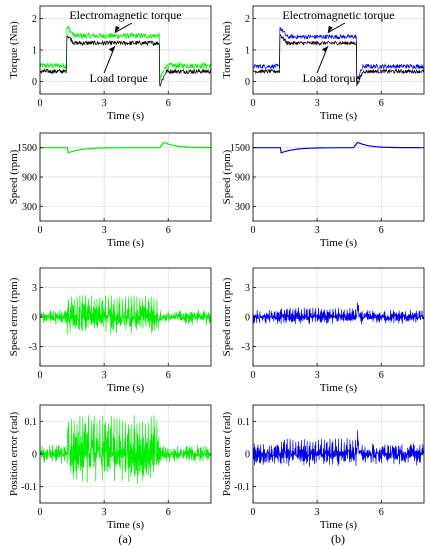 The image size is (429, 550). What do you see at coordinates (110, 190) in the screenshot?
I see `chart-a2: 0 3 6 300 900 1500 Time (s) Speed (rpm)` at bounding box center [110, 190].